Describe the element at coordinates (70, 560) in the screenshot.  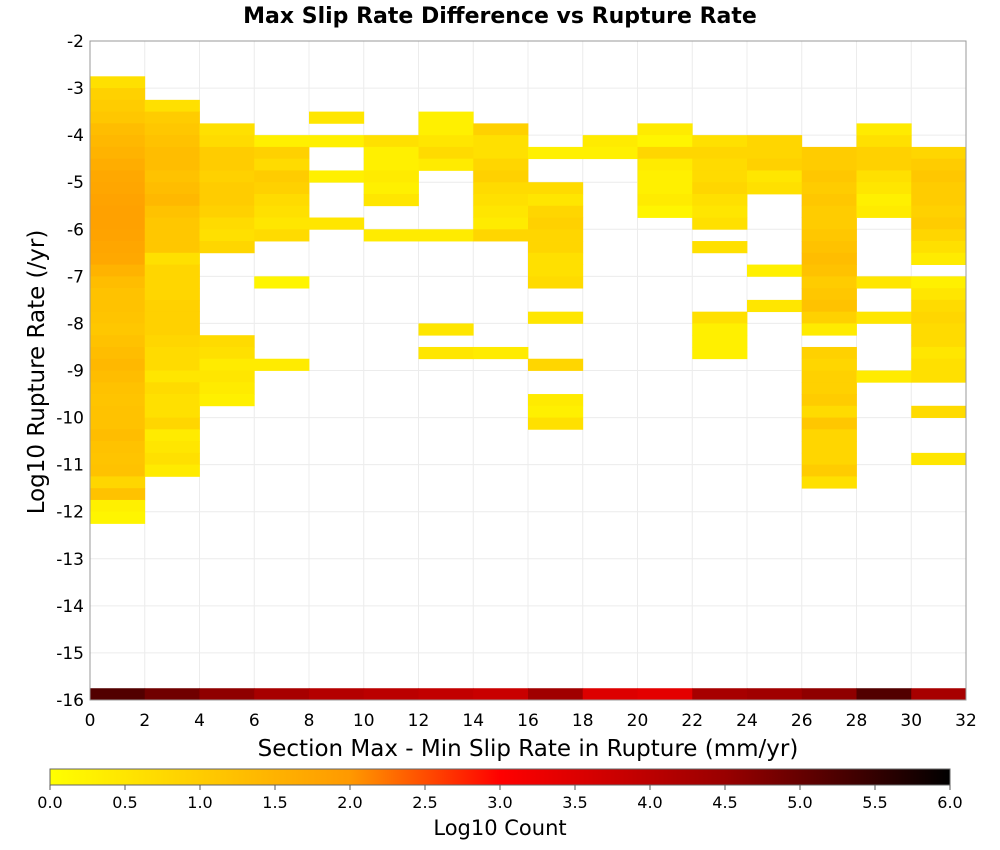
I see `y-tick-label: -13` at that location.